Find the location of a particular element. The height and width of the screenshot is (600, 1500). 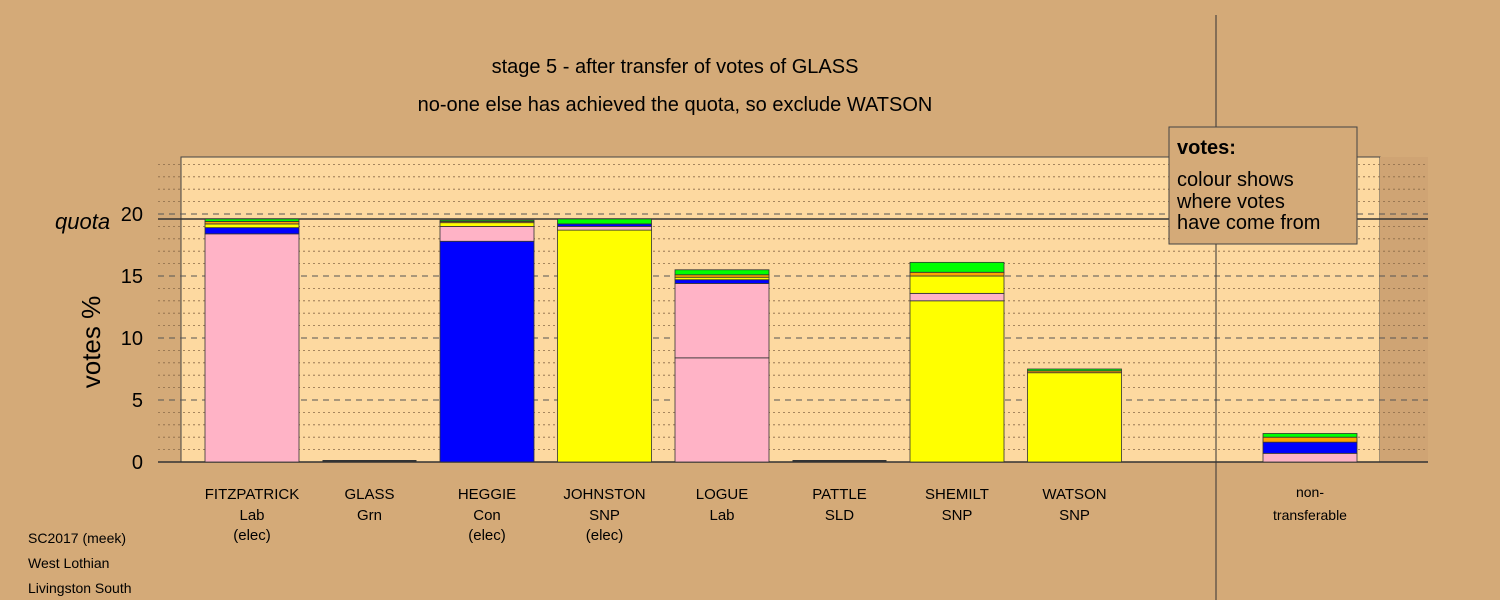

quota-label: quota is located at coordinates (82, 221).